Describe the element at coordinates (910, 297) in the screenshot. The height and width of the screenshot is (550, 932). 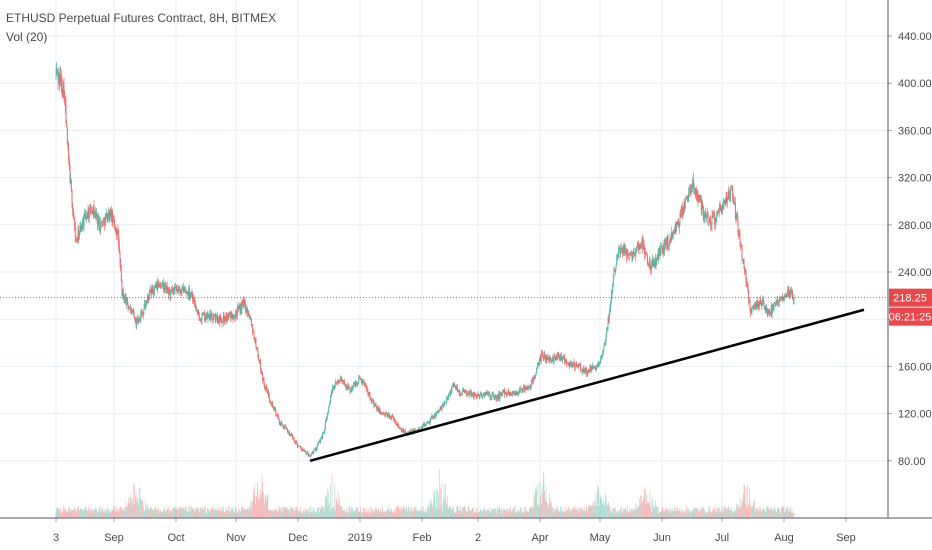
I see `price-marker` at that location.